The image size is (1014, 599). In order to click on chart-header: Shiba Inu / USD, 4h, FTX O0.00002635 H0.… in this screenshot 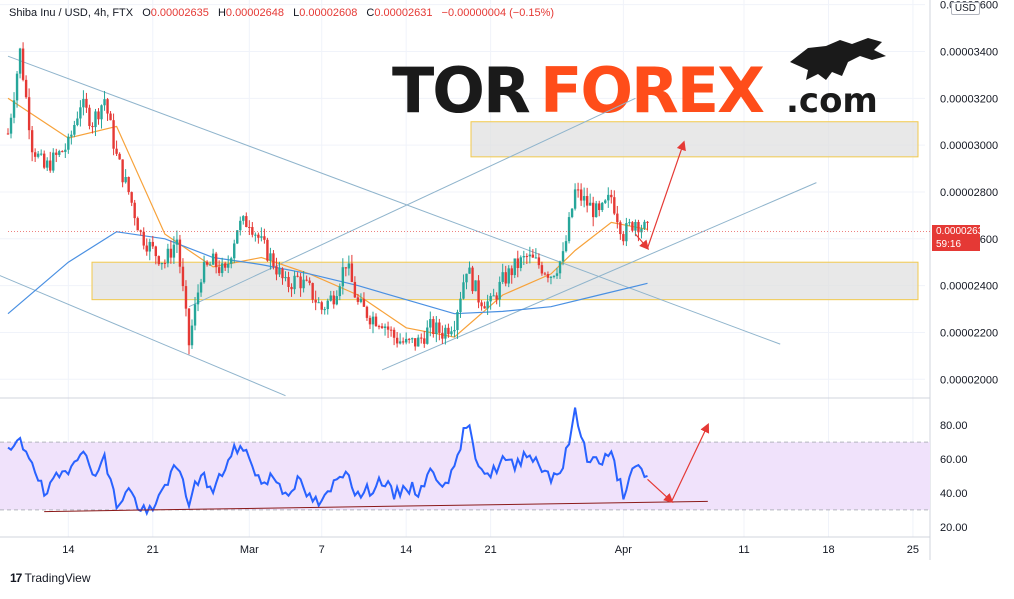, I will do `click(281, 13)`.